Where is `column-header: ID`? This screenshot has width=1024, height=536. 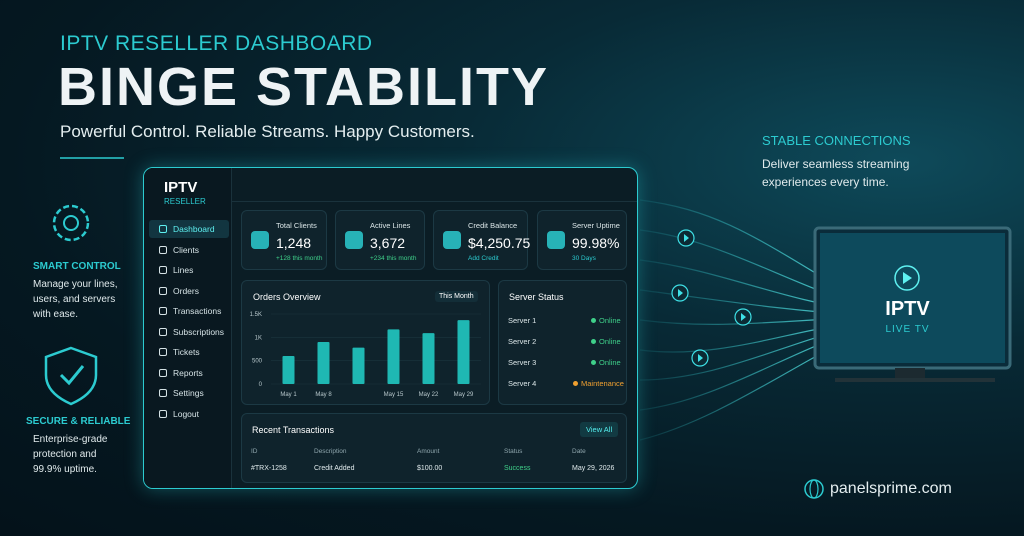 column-header: ID is located at coordinates (254, 451).